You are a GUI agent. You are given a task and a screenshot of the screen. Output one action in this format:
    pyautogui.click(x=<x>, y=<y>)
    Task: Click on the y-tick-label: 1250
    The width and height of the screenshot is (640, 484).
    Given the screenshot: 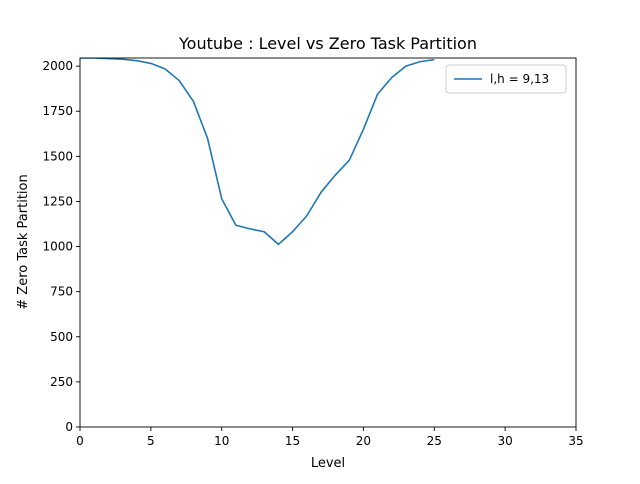 What is the action you would take?
    pyautogui.click(x=57, y=201)
    